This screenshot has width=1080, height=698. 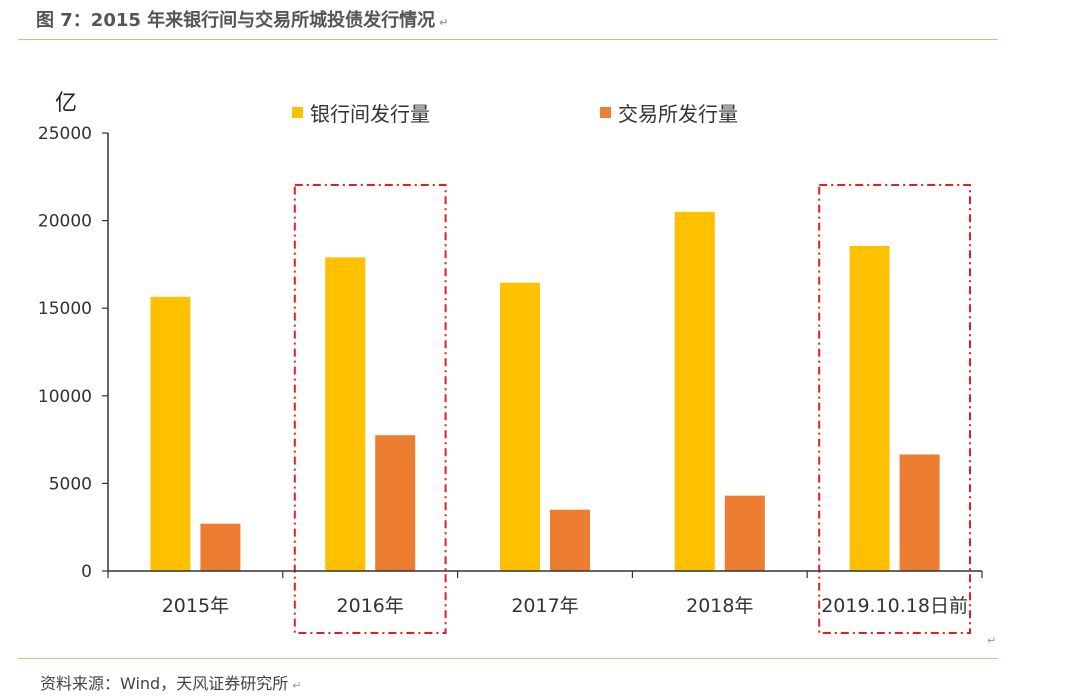 I want to click on legend-label: 交易所发行量, so click(x=678, y=114).